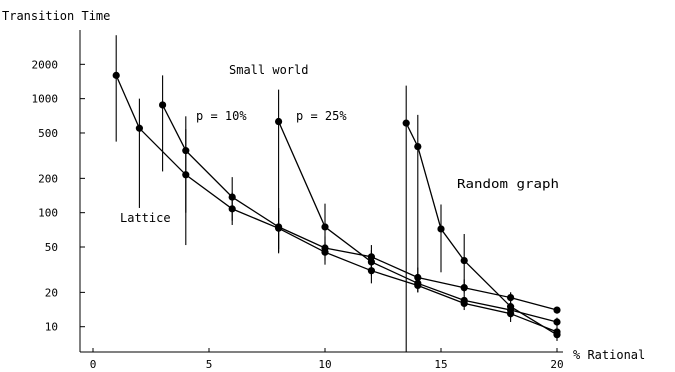 The height and width of the screenshot is (372, 675). Describe the element at coordinates (481, 229) in the screenshot. I see `series-line` at that location.